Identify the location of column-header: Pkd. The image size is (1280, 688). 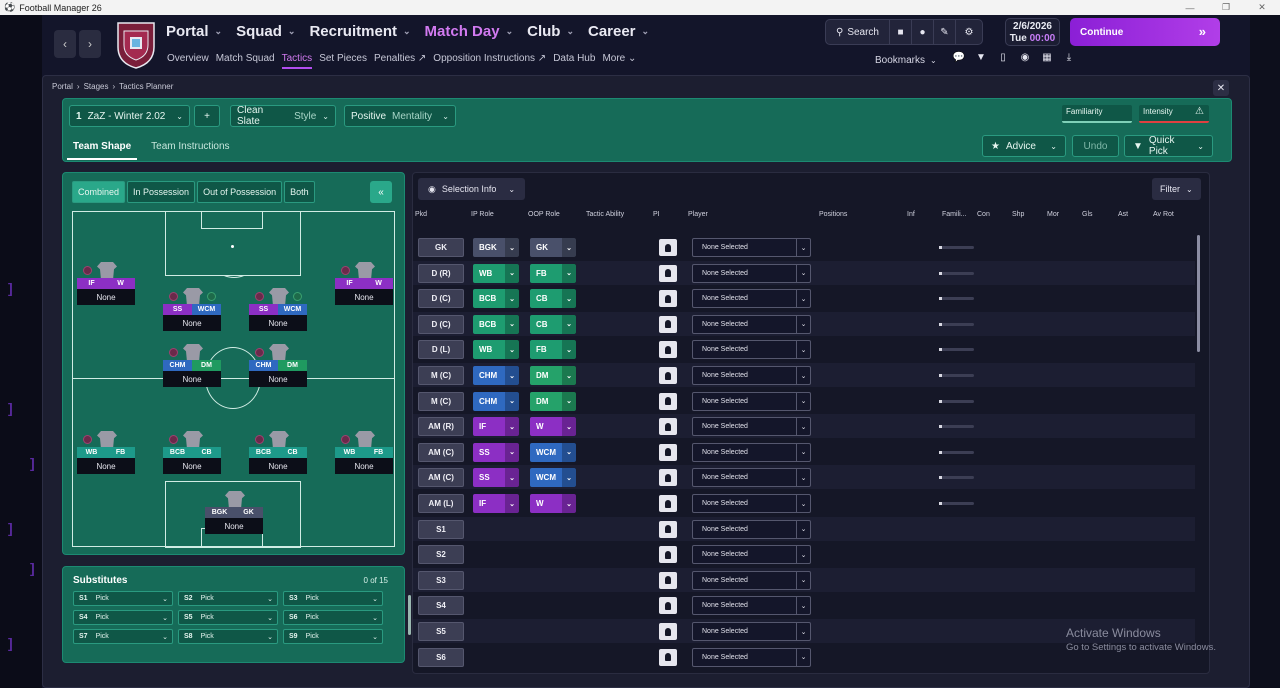
(421, 214).